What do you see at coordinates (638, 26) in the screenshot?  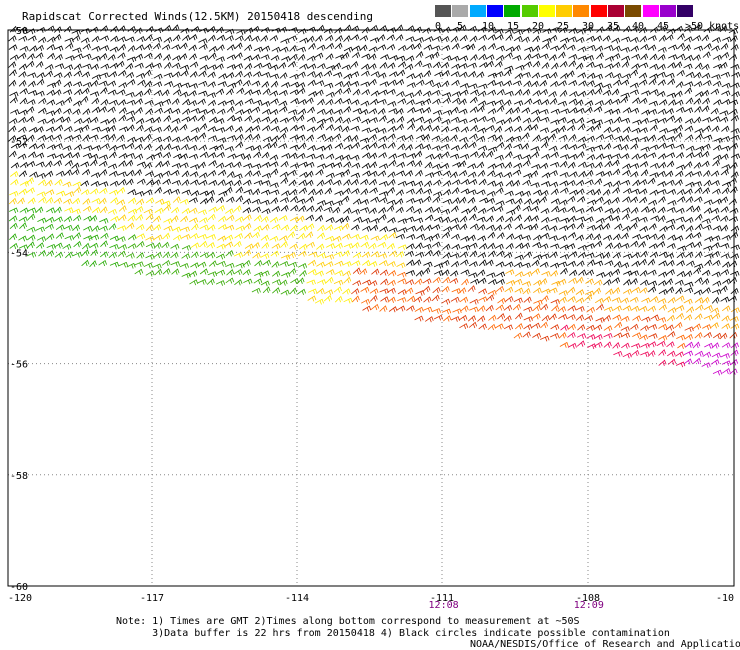 I see `legend-label: 40` at bounding box center [638, 26].